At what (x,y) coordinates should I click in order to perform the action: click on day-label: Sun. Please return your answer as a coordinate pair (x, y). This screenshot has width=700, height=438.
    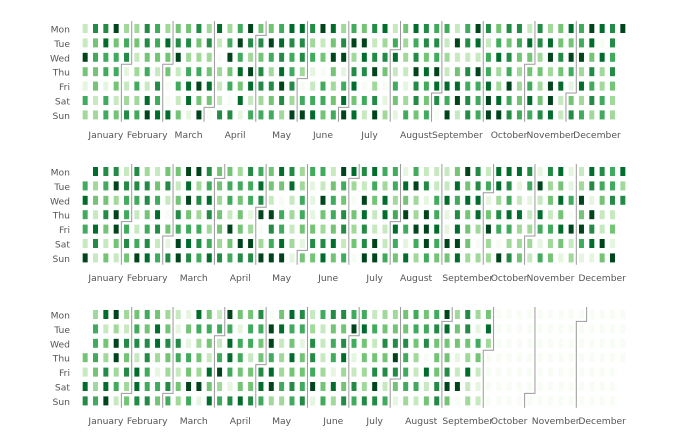
    Looking at the image, I should click on (62, 116).